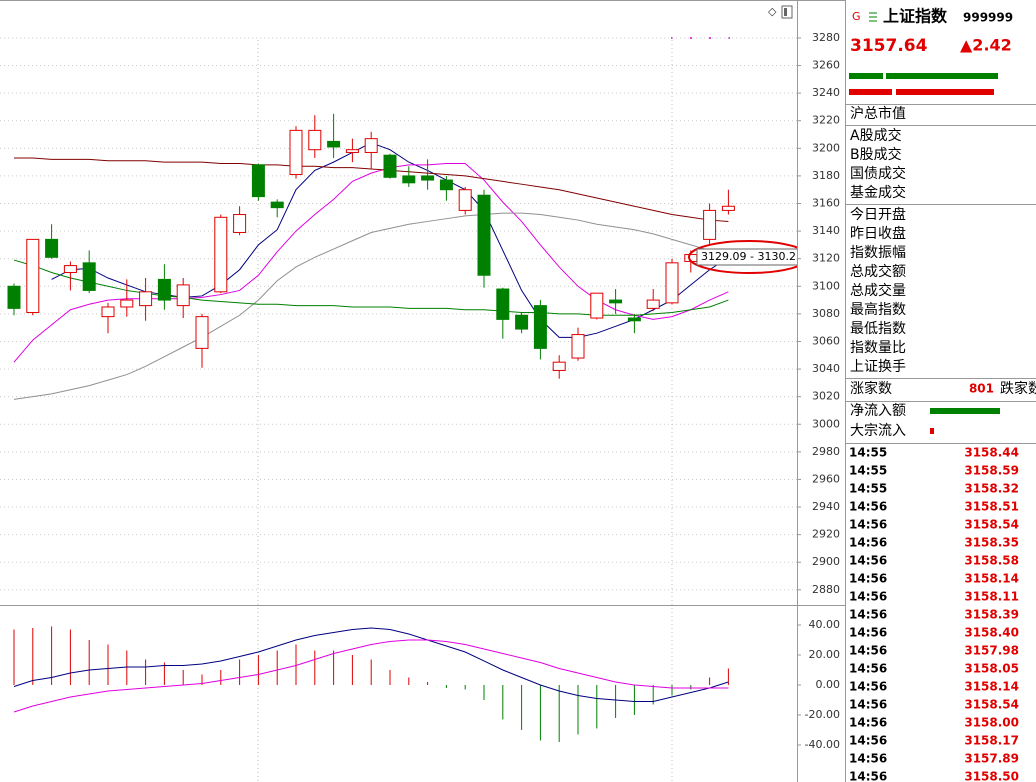 Image resolution: width=1036 pixels, height=782 pixels. Describe the element at coordinates (988, 18) in the screenshot. I see `index-code: 999999` at that location.